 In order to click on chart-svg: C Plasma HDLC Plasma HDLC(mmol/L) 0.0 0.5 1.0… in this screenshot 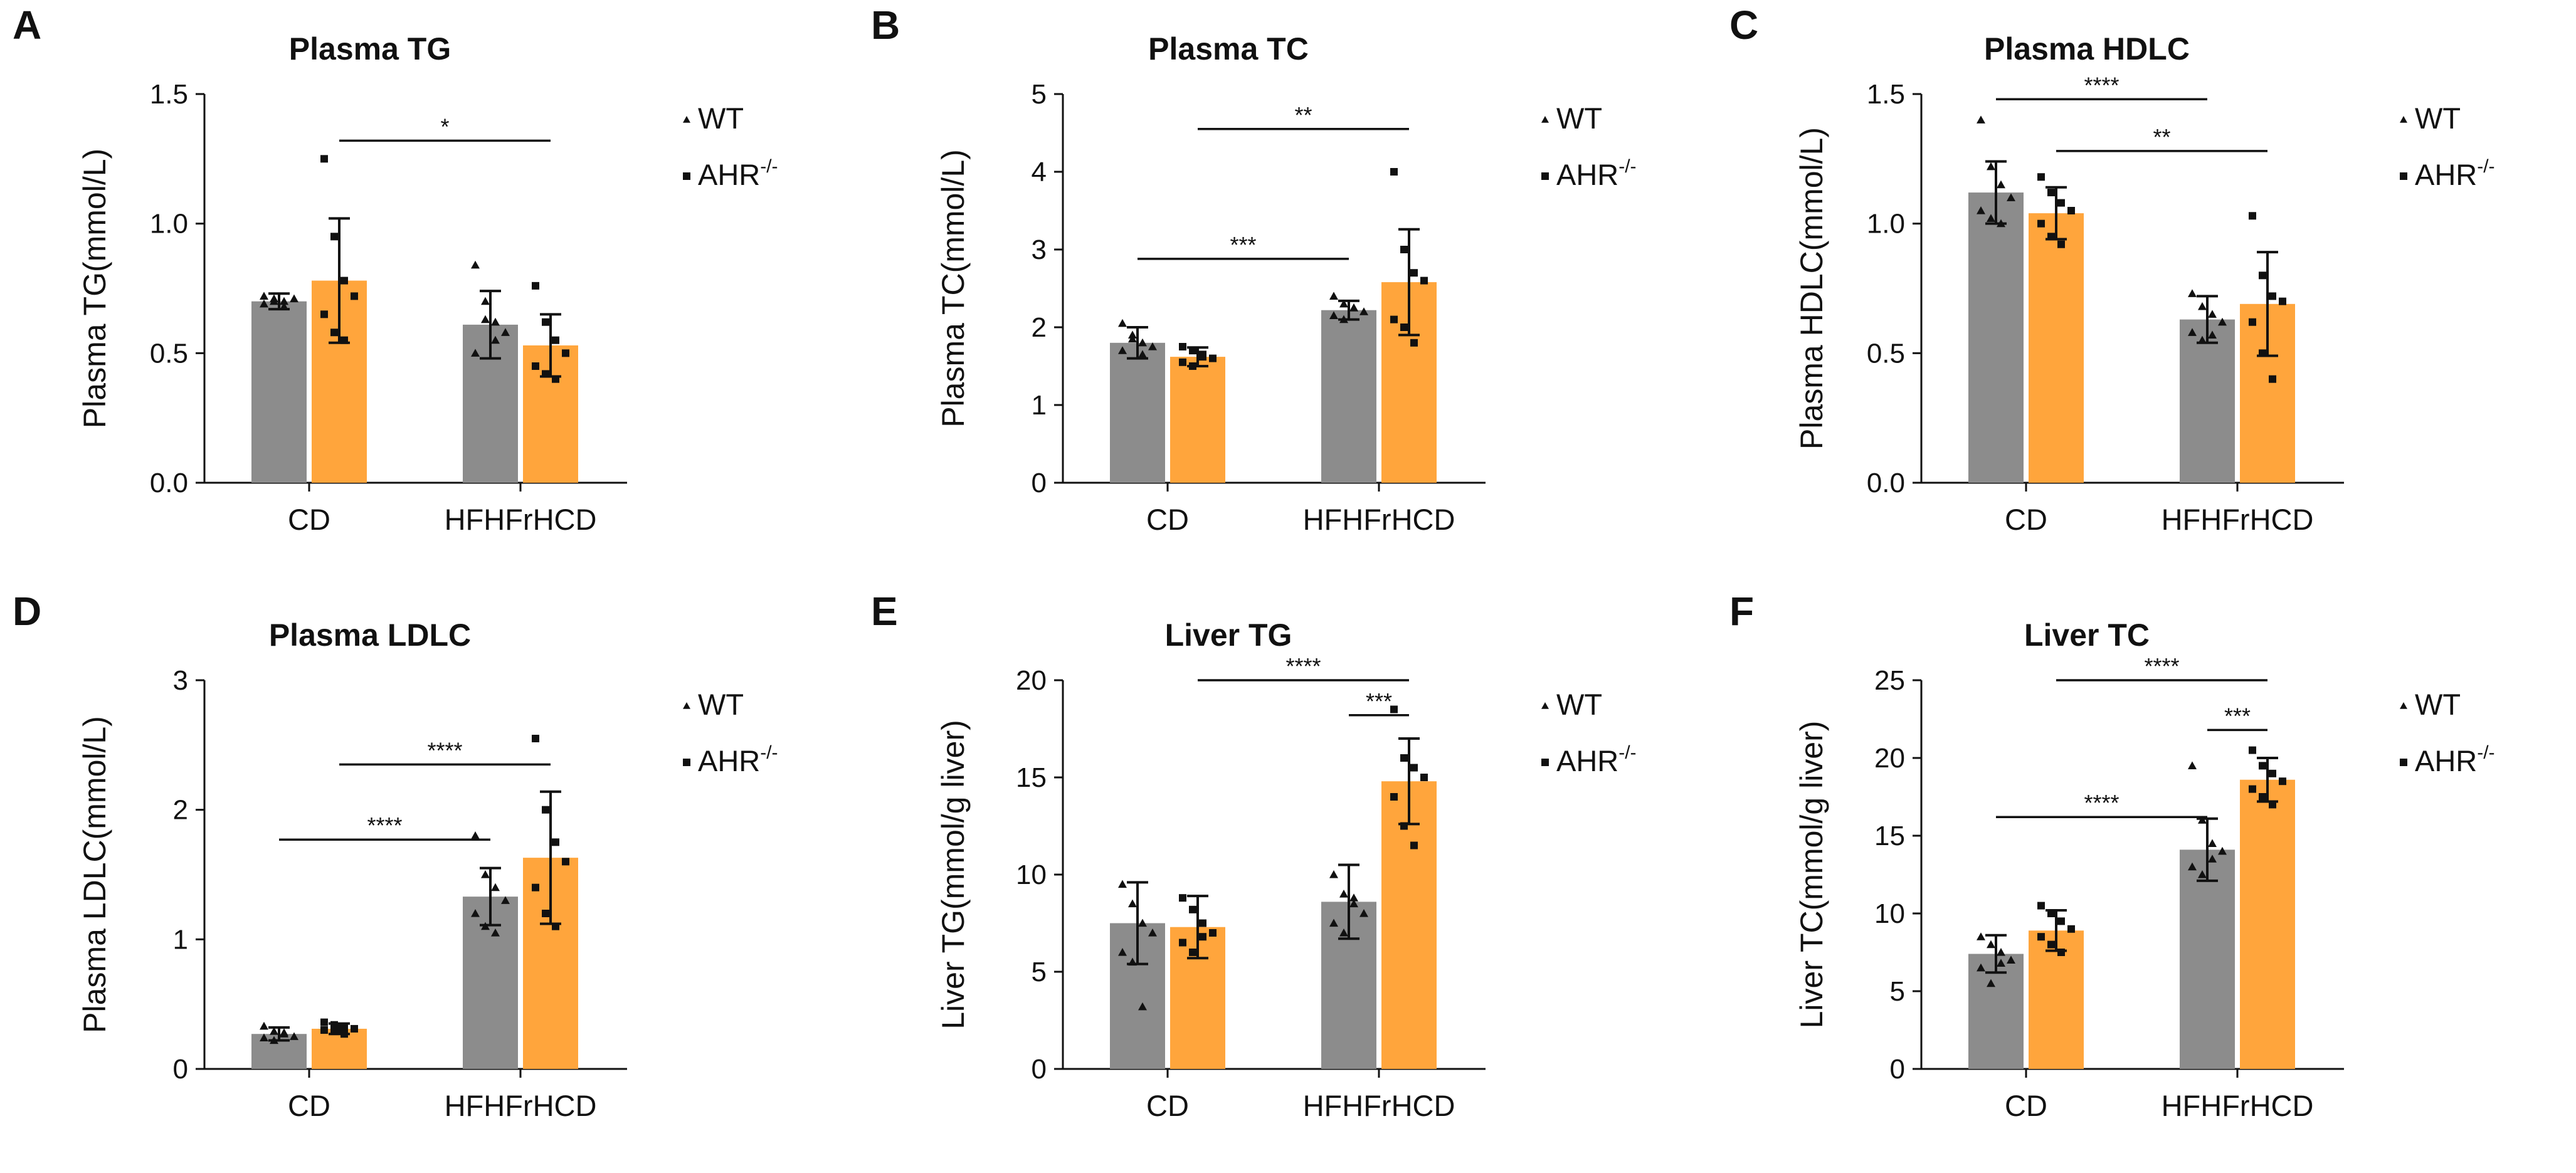, I will do `click(2112, 269)`.